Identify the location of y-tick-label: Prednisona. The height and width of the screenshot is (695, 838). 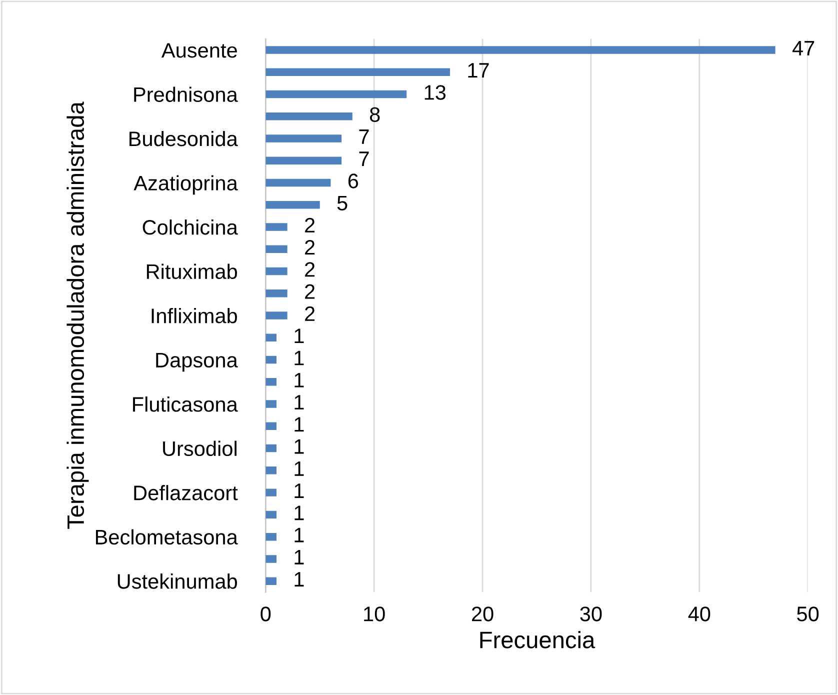
(186, 94).